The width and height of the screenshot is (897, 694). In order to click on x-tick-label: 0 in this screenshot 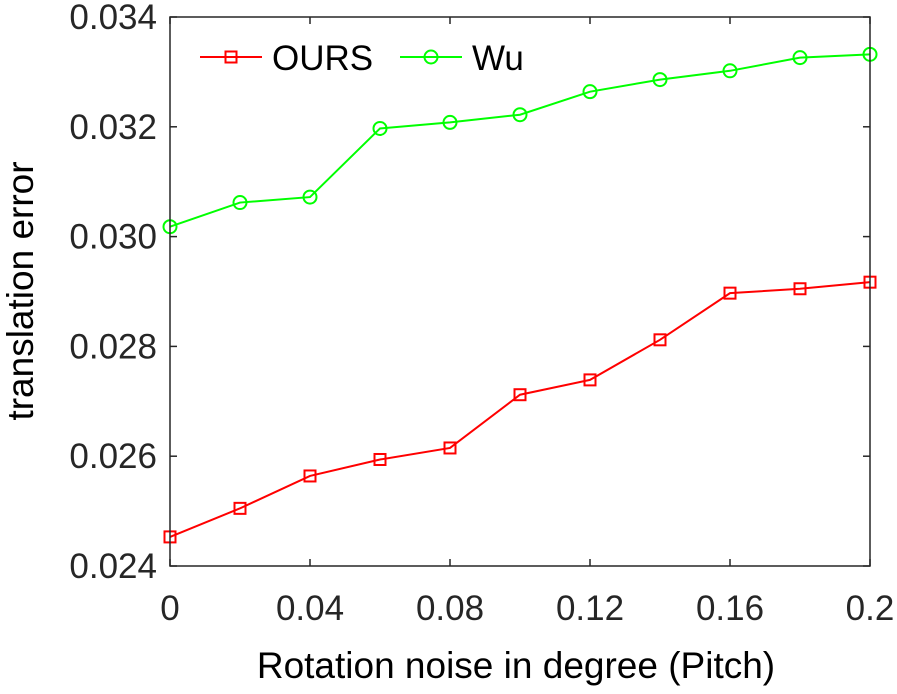, I will do `click(169, 608)`.